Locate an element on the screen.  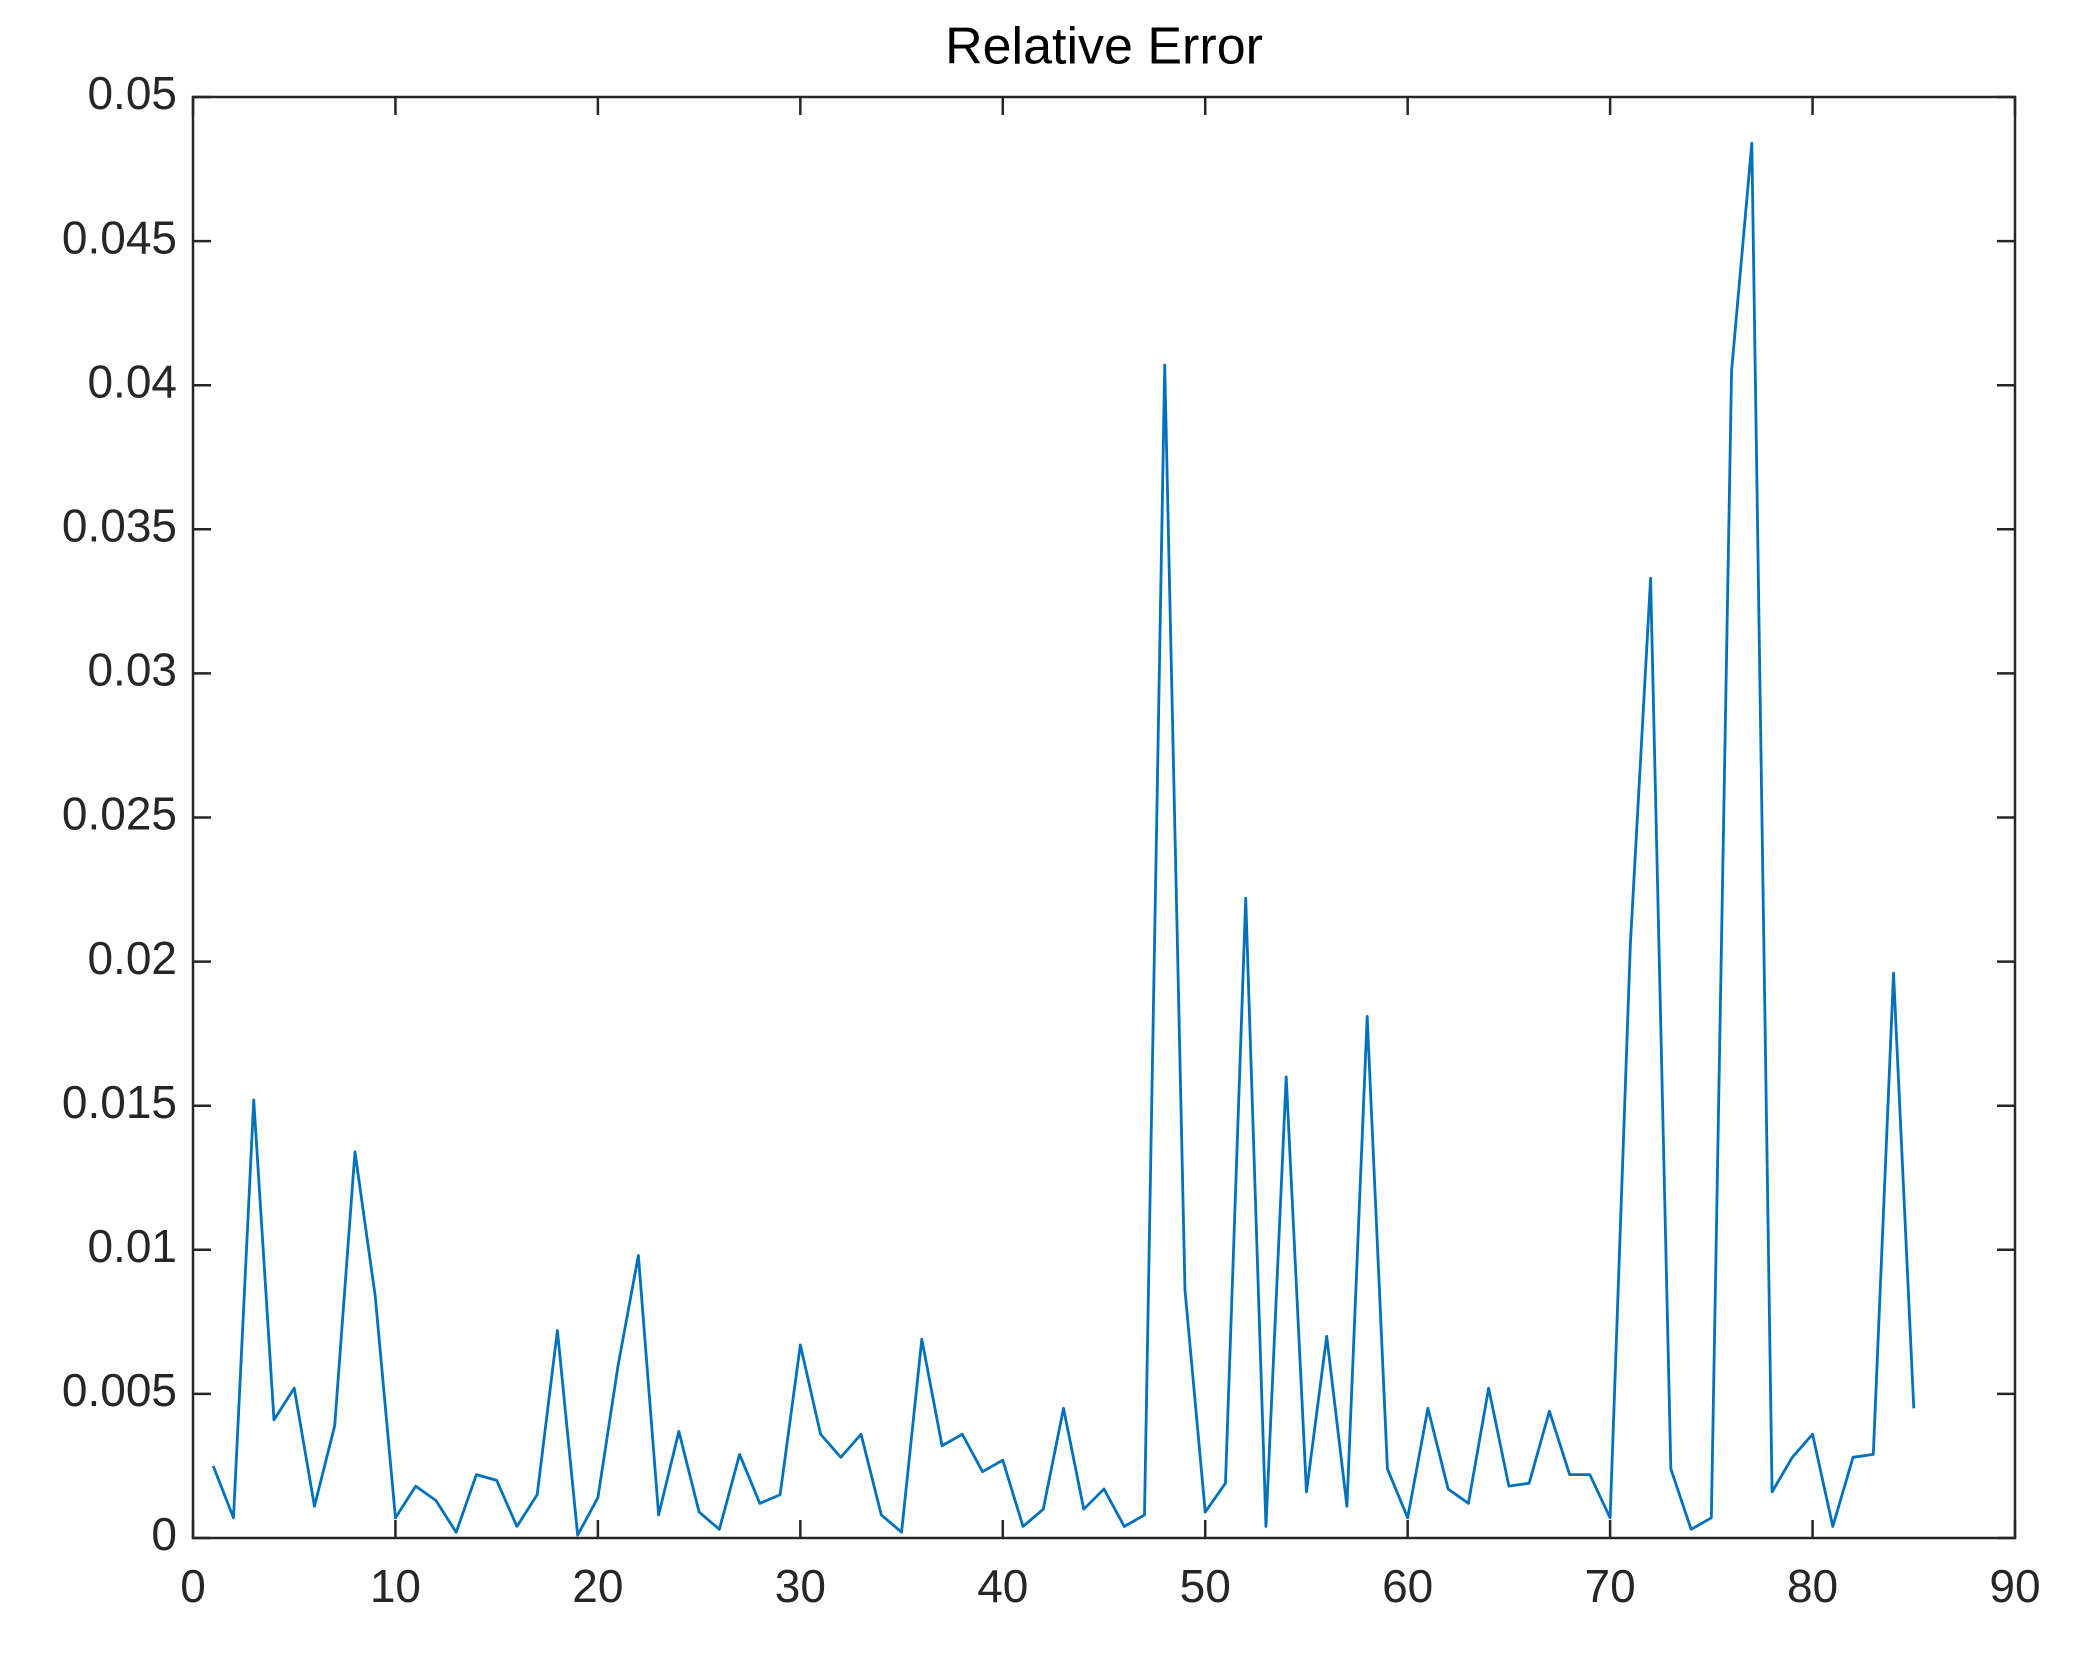
x-tick-label: 70 is located at coordinates (1610, 1586).